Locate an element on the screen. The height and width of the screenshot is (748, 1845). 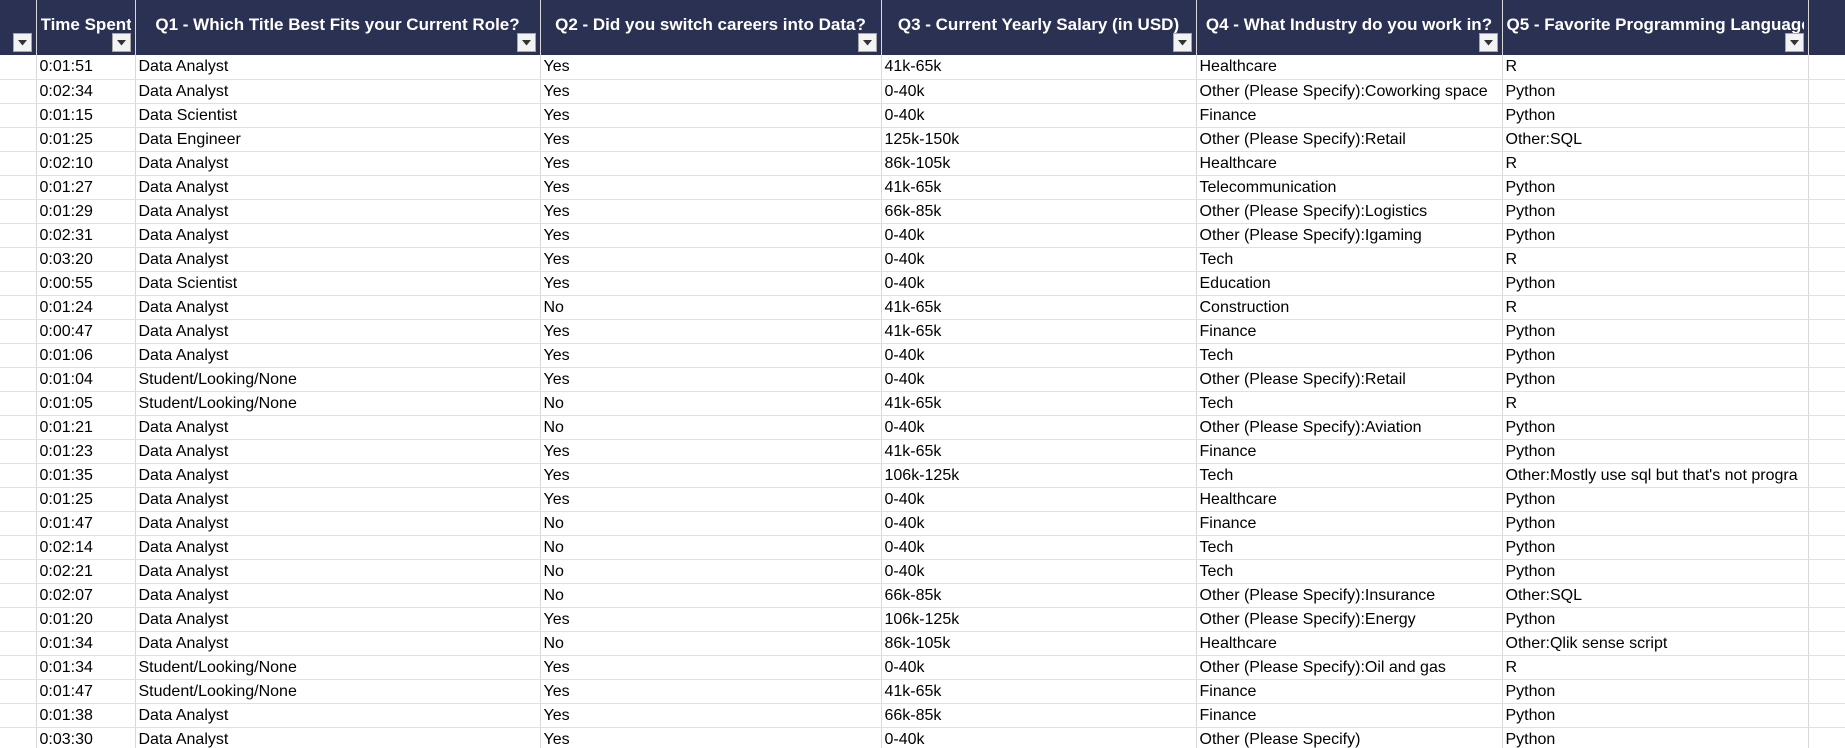
table-cell: 0:02:31 is located at coordinates (86, 235).